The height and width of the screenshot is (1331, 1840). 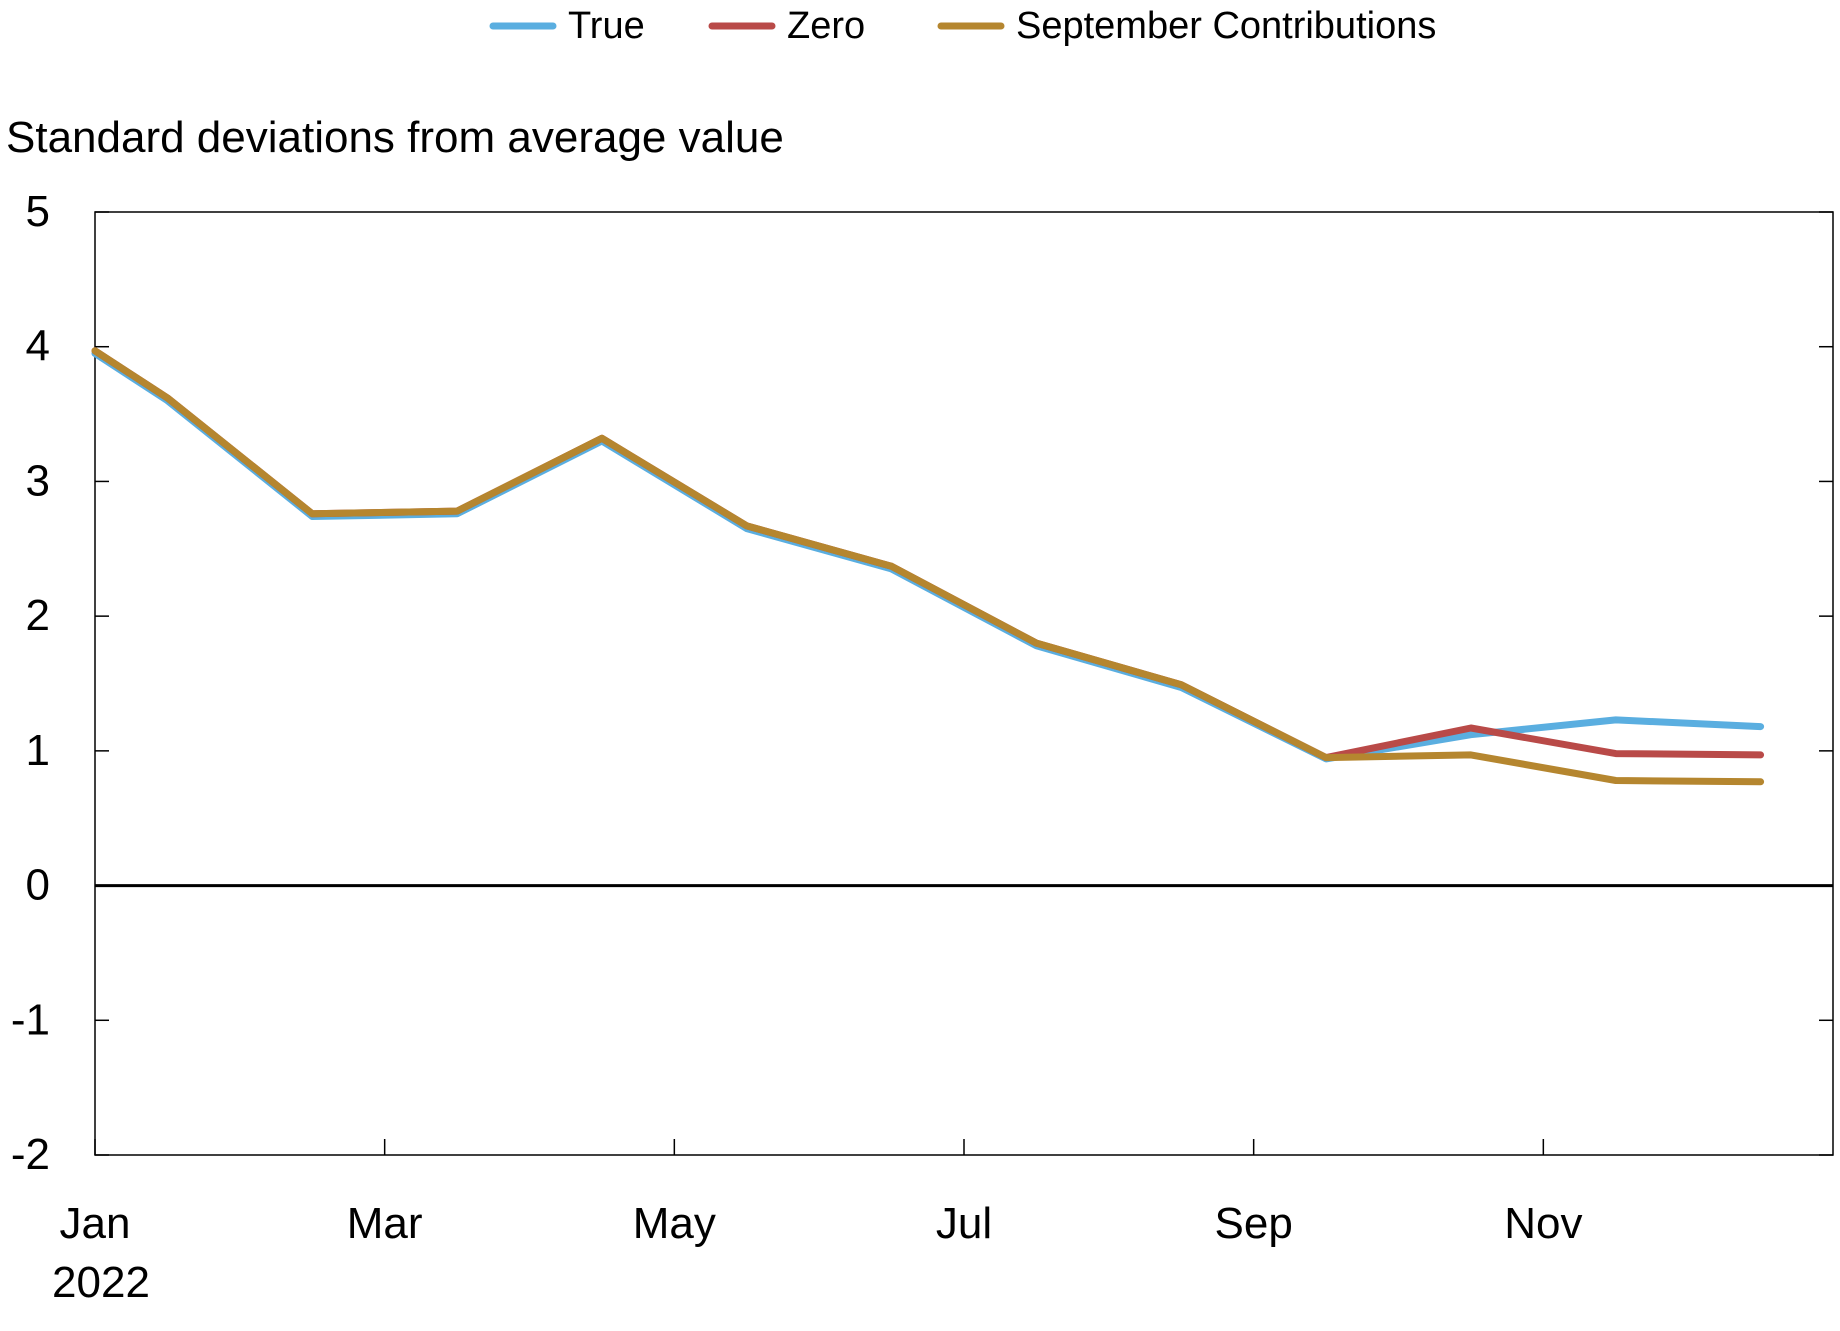 What do you see at coordinates (606, 26) in the screenshot?
I see `legend-label-true: True` at bounding box center [606, 26].